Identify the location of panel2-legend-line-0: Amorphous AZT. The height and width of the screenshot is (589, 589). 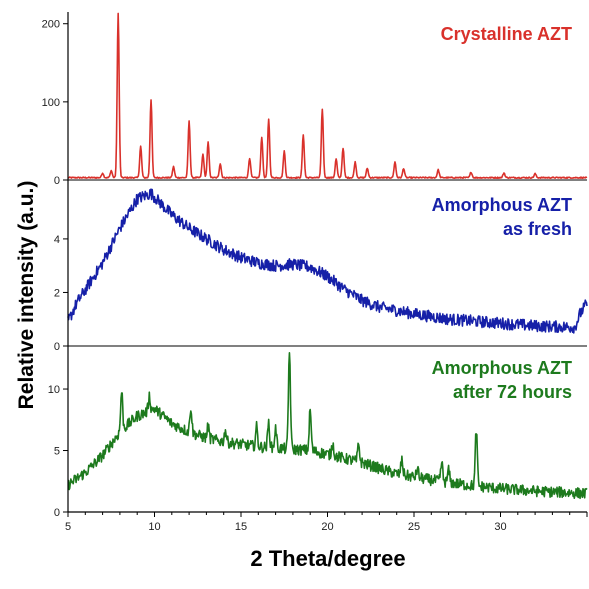
(502, 205).